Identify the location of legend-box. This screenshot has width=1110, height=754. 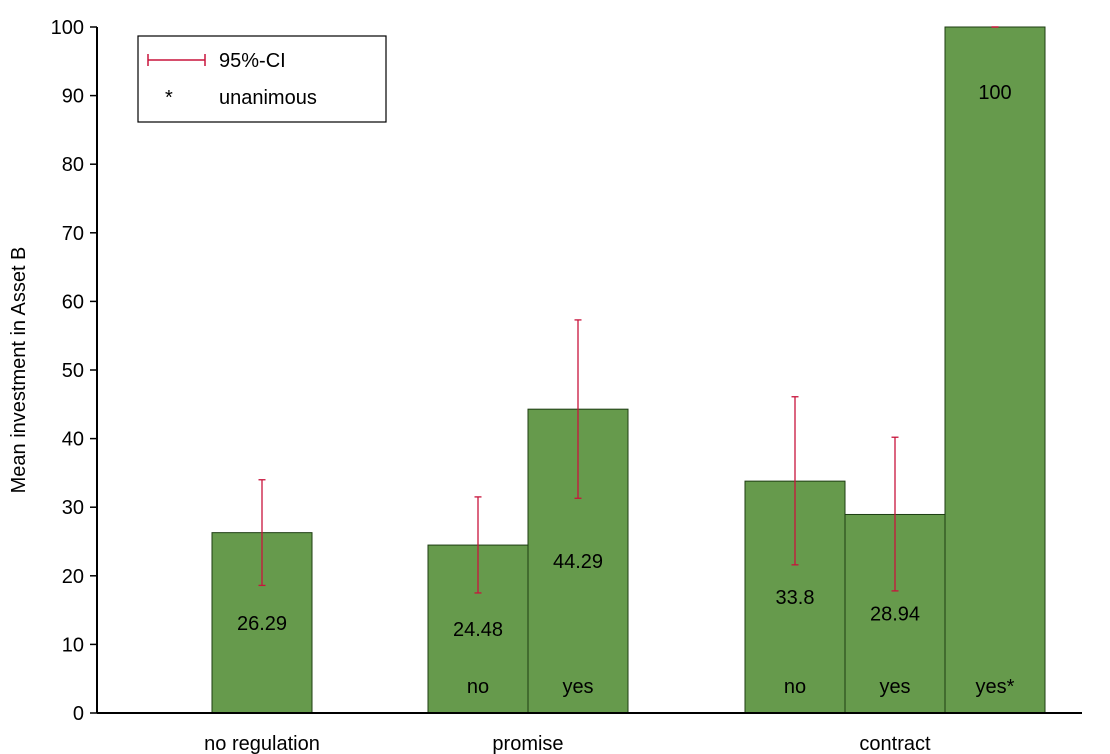
(262, 79).